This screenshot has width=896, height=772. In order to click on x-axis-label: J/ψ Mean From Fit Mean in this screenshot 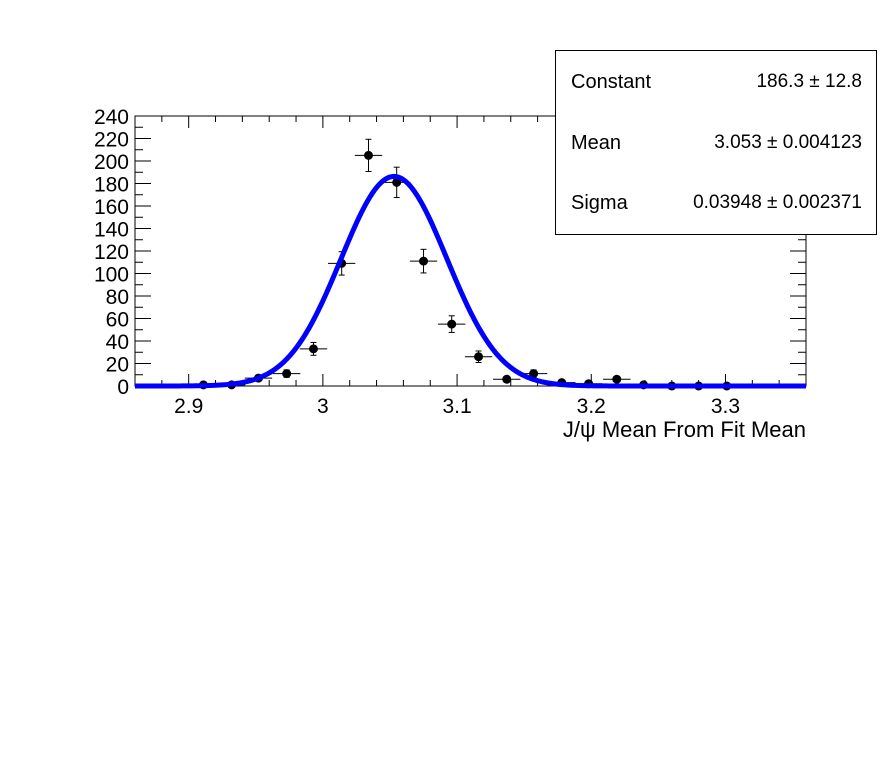, I will do `click(684, 429)`.